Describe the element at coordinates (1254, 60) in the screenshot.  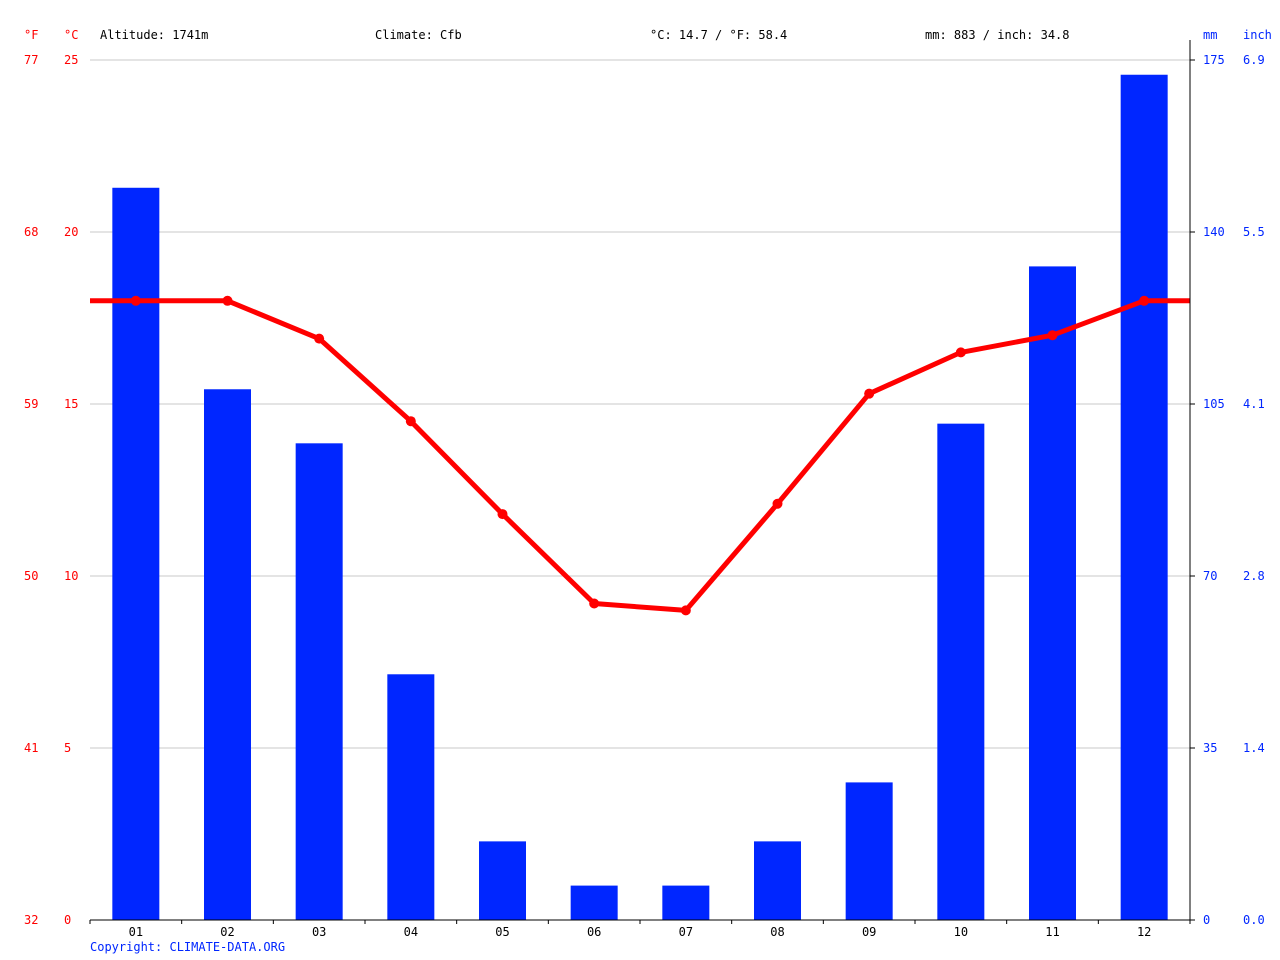
I see `inch-tick-label: 6.9` at that location.